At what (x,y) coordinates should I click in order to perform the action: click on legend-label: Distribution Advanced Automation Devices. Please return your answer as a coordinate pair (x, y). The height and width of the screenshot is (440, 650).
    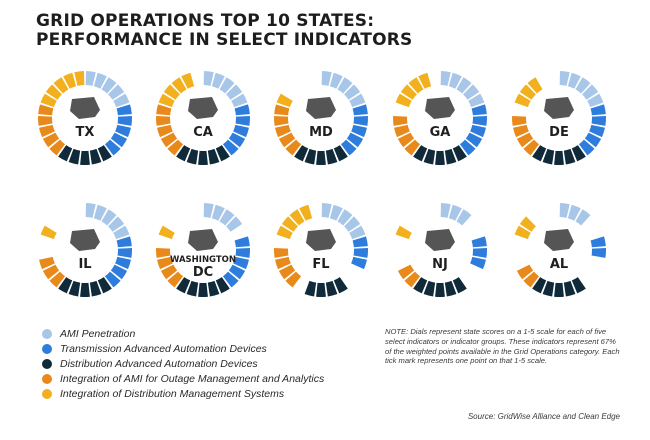
    Looking at the image, I should click on (159, 363).